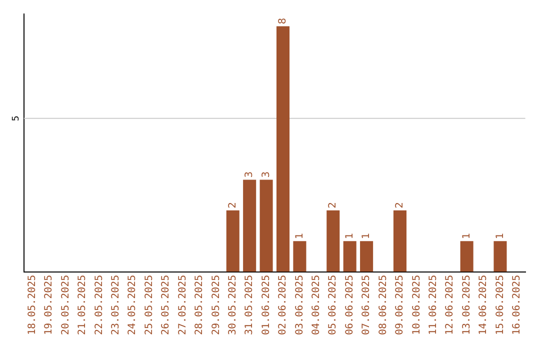 This screenshot has height=340, width=540. What do you see at coordinates (500, 305) in the screenshot?
I see `x-tick-label: 15.06.2025` at bounding box center [500, 305].